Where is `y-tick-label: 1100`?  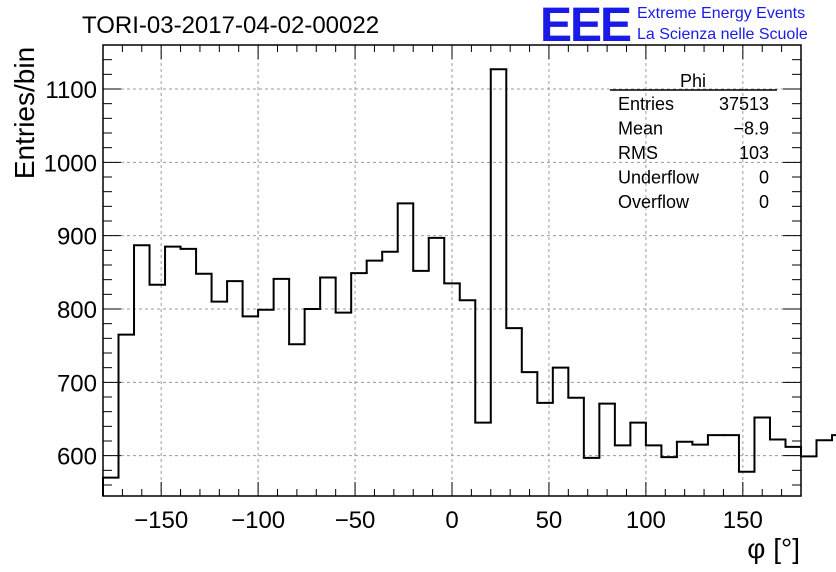 y-tick-label: 1100 is located at coordinates (71, 90).